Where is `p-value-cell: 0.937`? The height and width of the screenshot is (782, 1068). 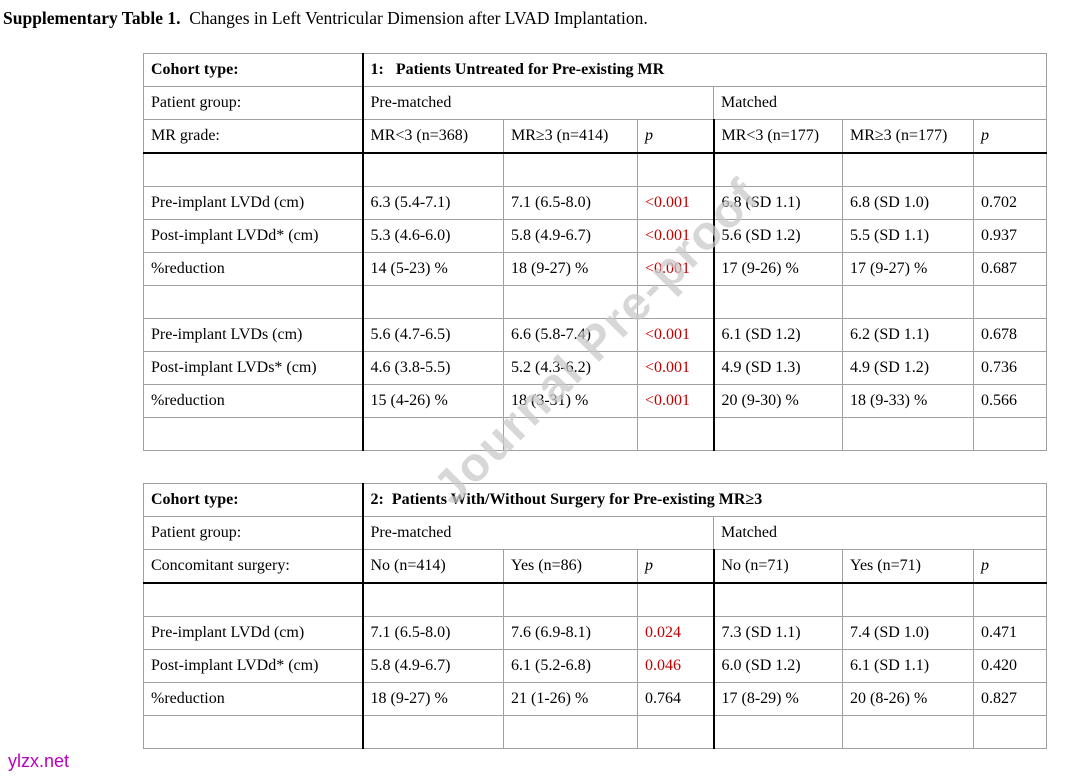 p-value-cell: 0.937 is located at coordinates (1010, 236).